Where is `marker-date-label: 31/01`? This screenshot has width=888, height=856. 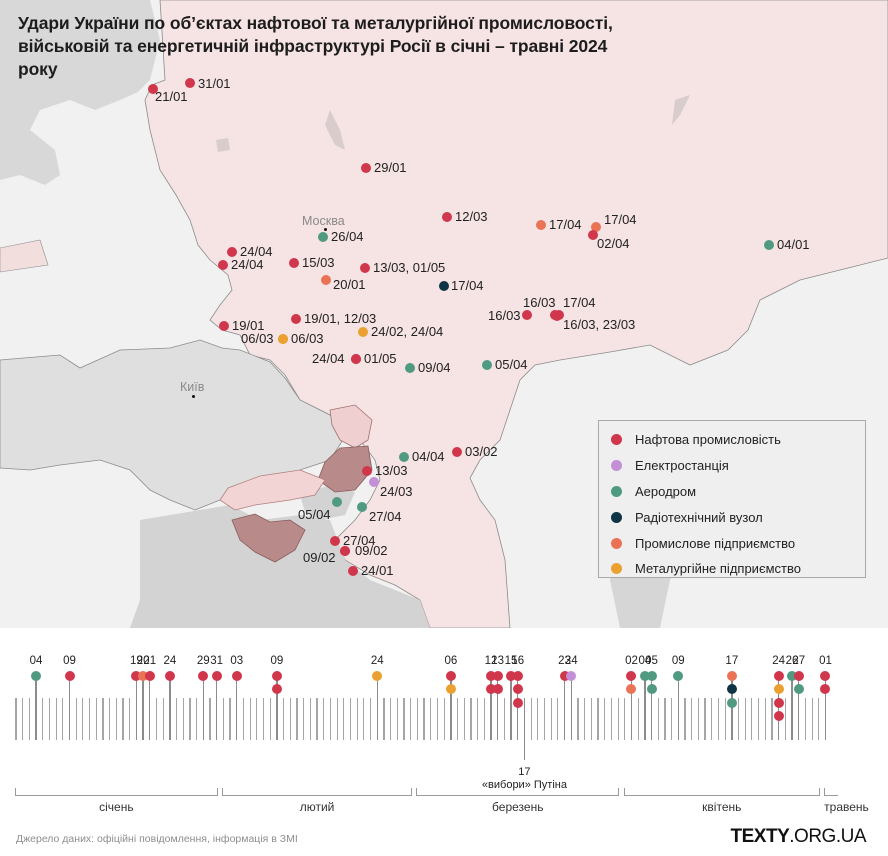 marker-date-label: 31/01 is located at coordinates (214, 83).